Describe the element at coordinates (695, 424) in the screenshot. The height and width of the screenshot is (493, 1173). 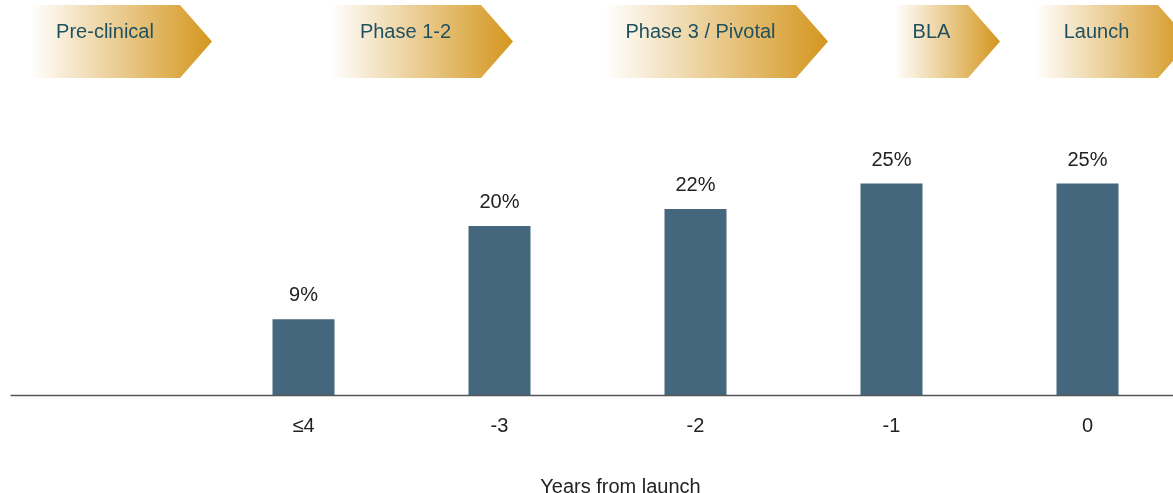
I see `x-tick-label: -2` at that location.